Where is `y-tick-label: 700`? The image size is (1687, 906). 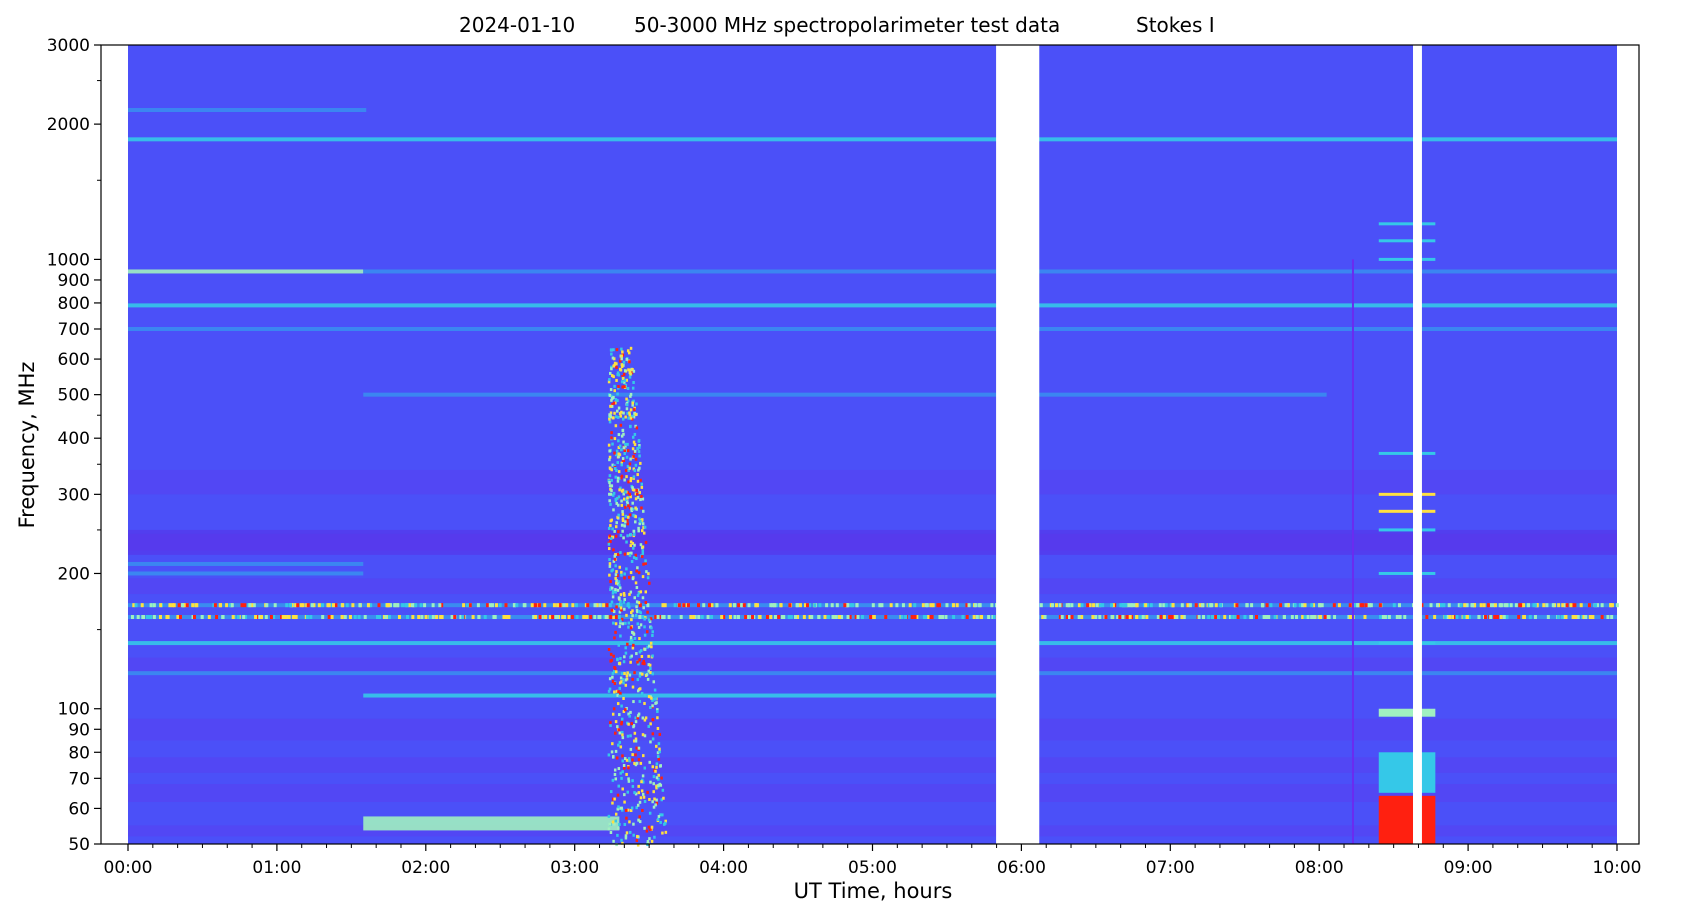 y-tick-label: 700 is located at coordinates (74, 330).